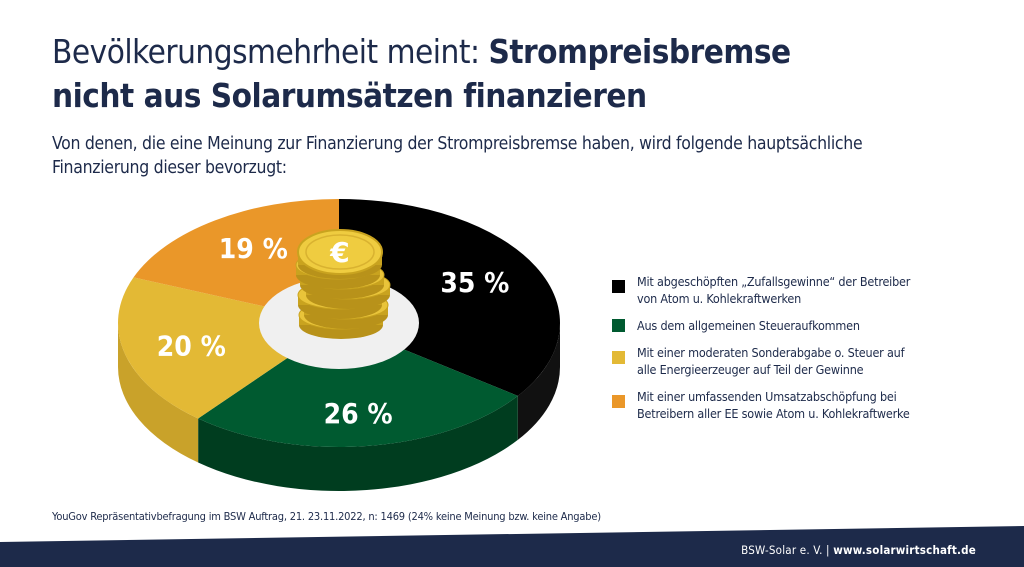 This screenshot has width=1024, height=567. I want to click on pie-data-label: 35 %, so click(474, 282).